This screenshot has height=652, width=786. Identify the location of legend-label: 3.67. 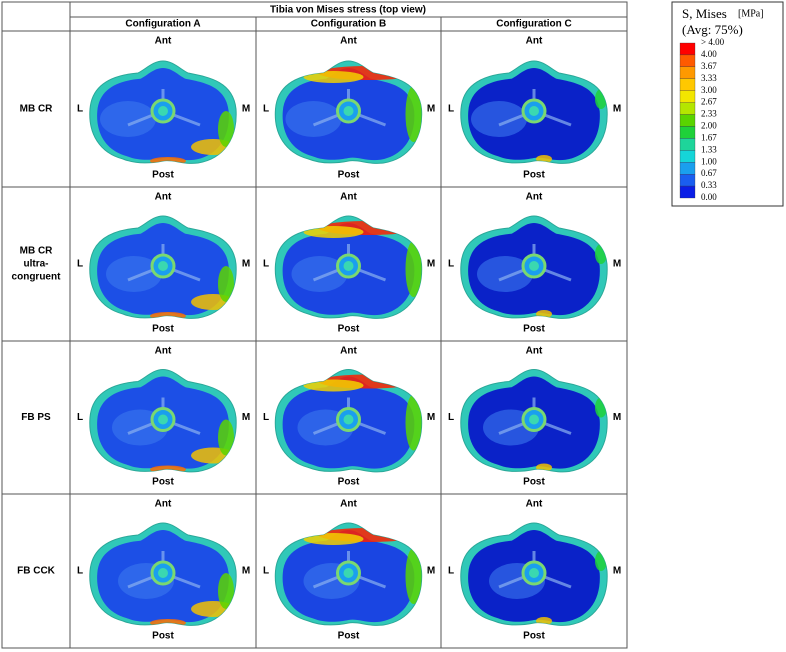
(709, 66).